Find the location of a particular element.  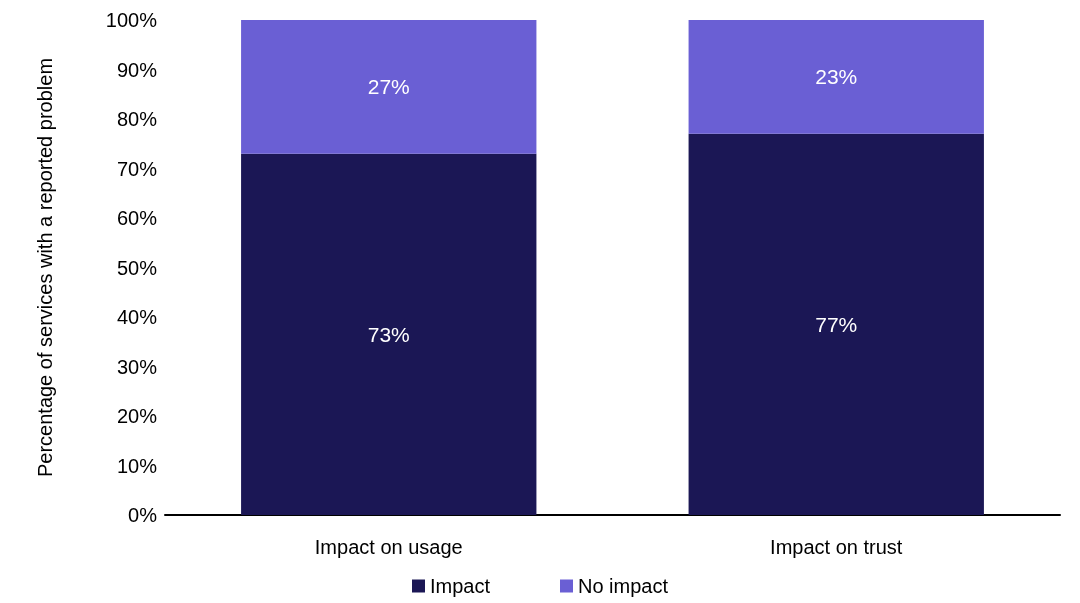

y-tick-label: 10% is located at coordinates (137, 465).